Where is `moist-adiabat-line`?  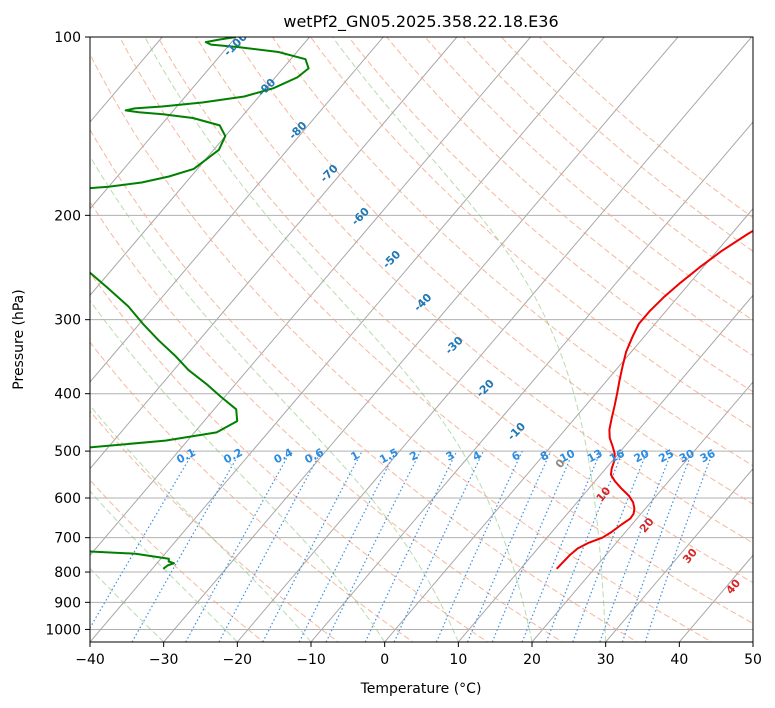 moist-adiabat-line is located at coordinates (164, 566).